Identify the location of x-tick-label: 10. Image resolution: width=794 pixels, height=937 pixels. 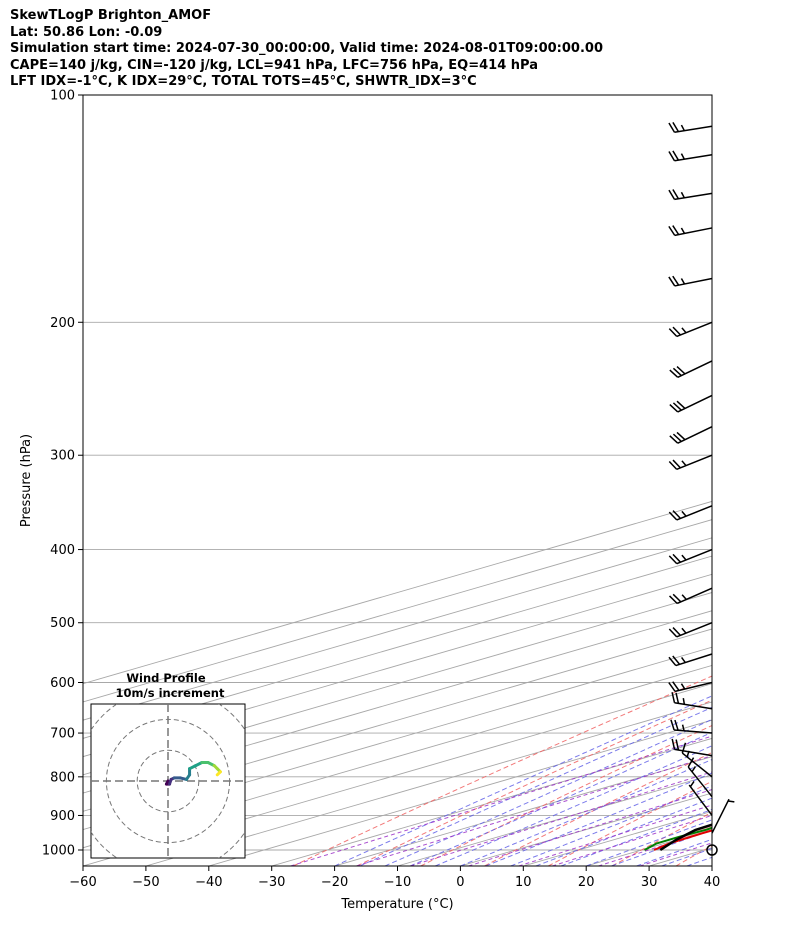
(523, 882).